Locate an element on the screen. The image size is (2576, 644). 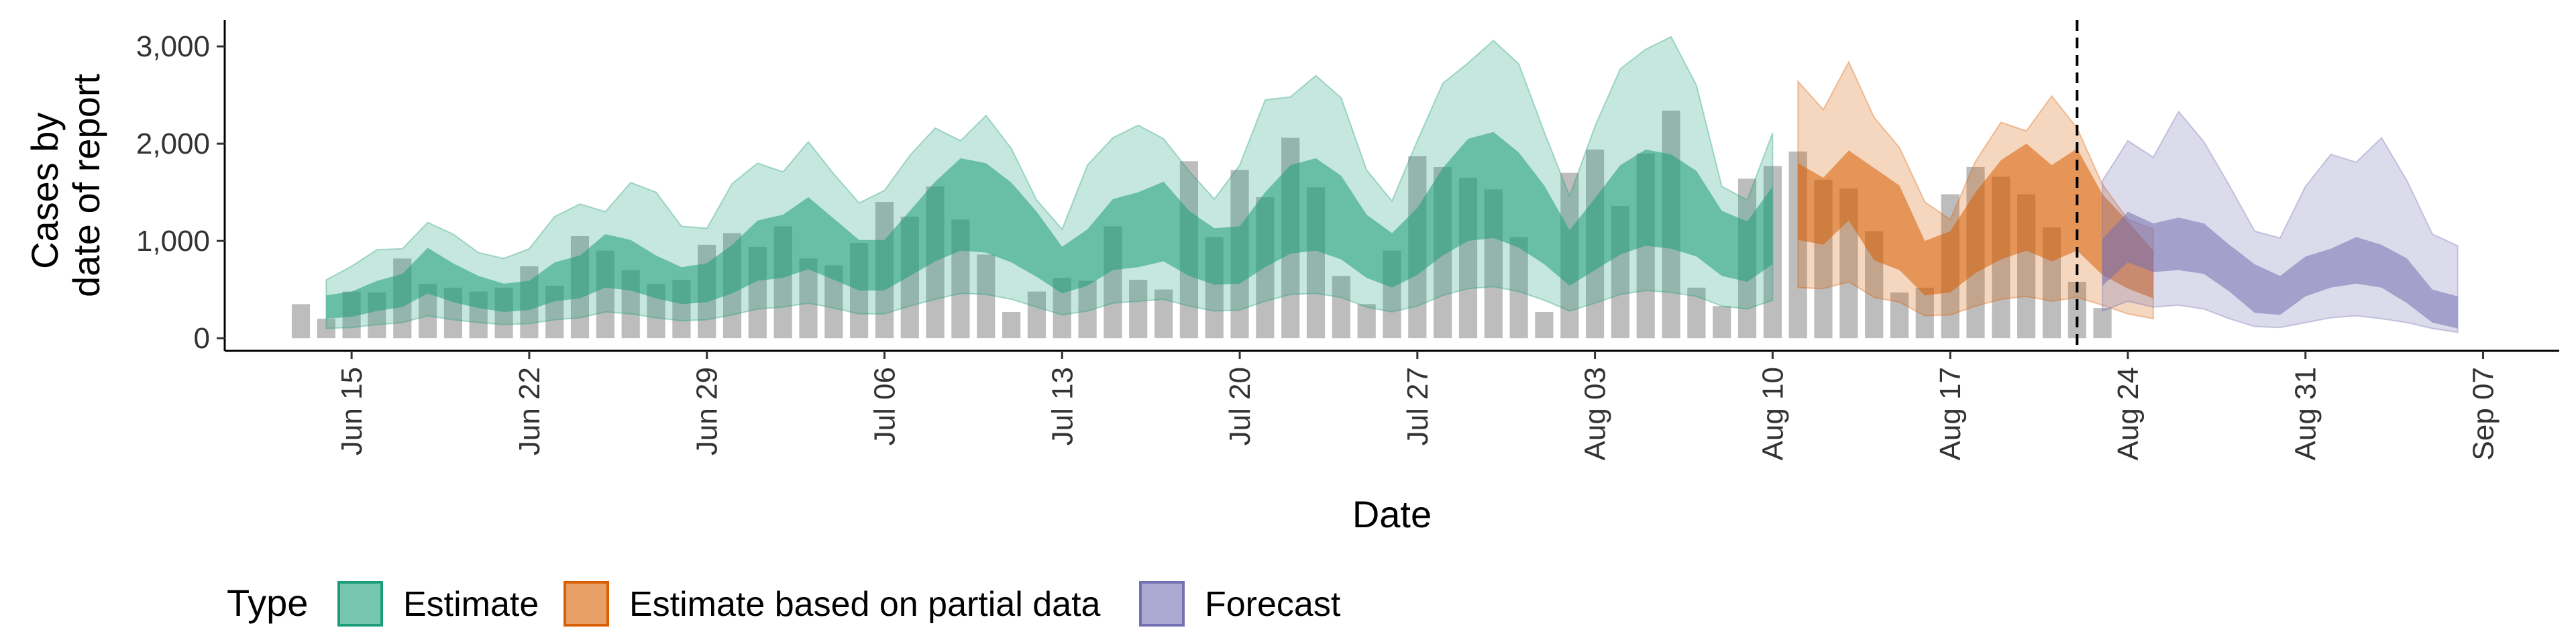
x-tick-label: Jul 06 is located at coordinates (885, 406).